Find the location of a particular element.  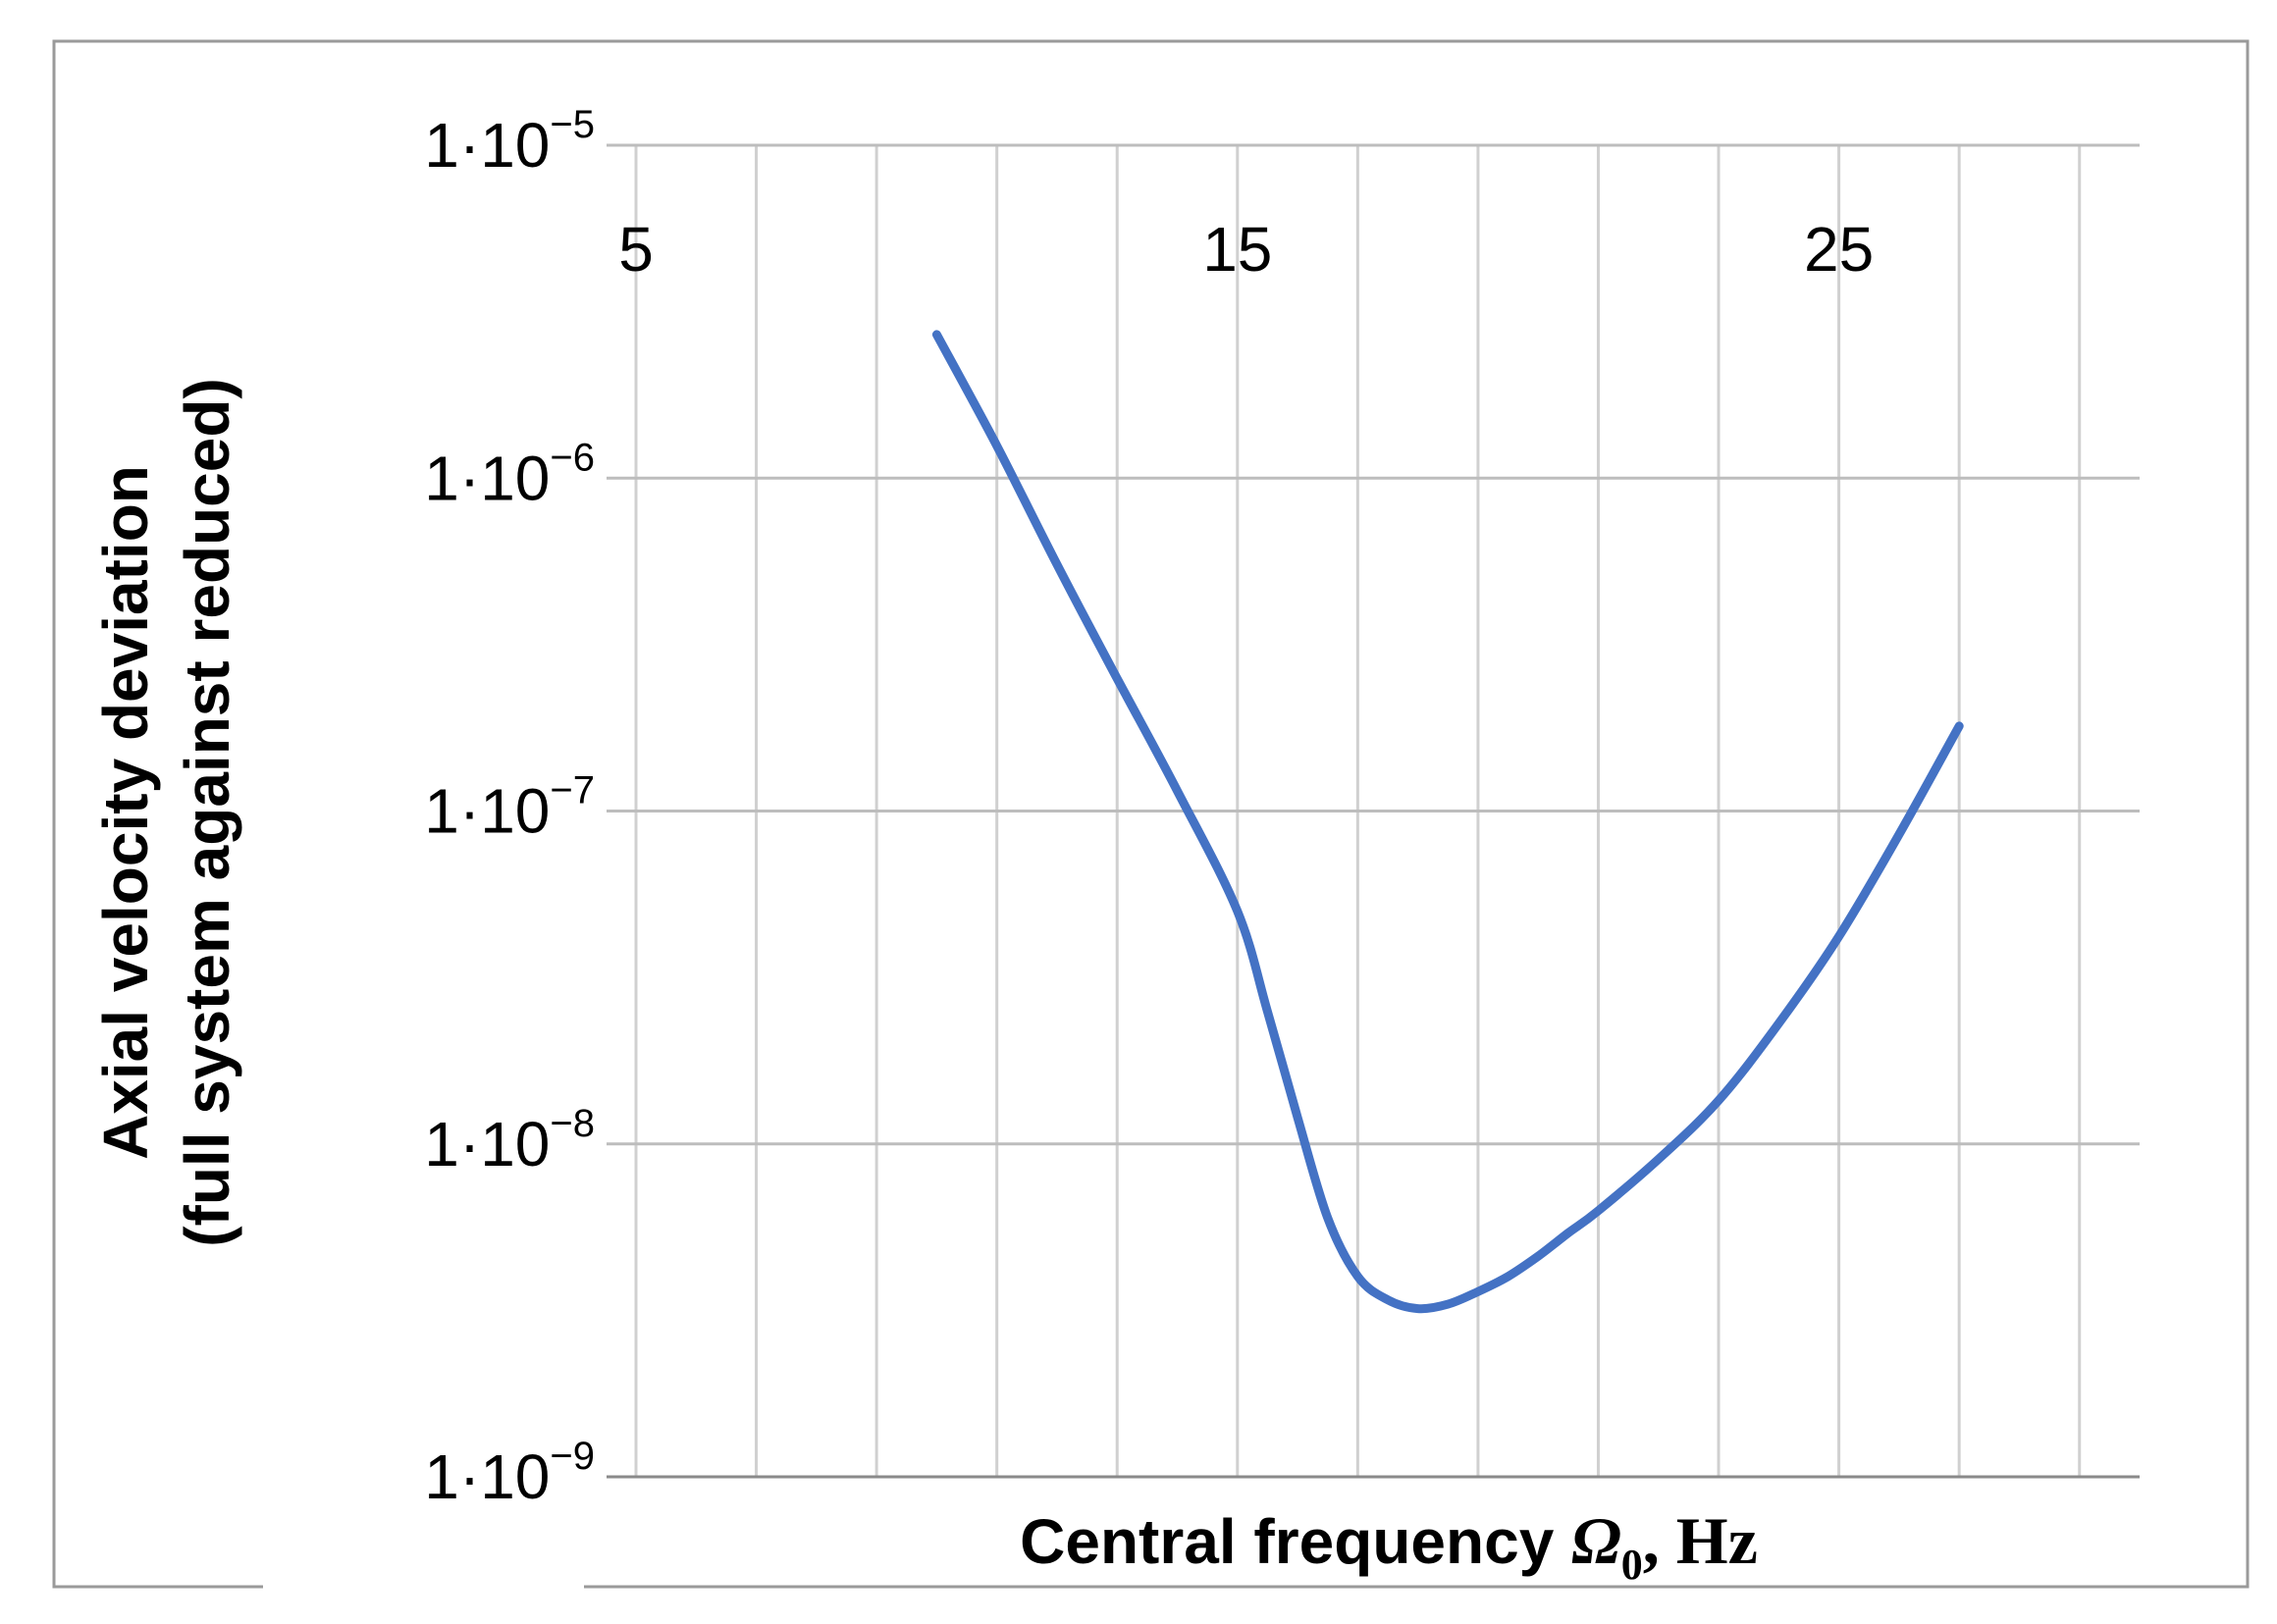

y-tick-label: 1·10⁻⁸ is located at coordinates (509, 1140).